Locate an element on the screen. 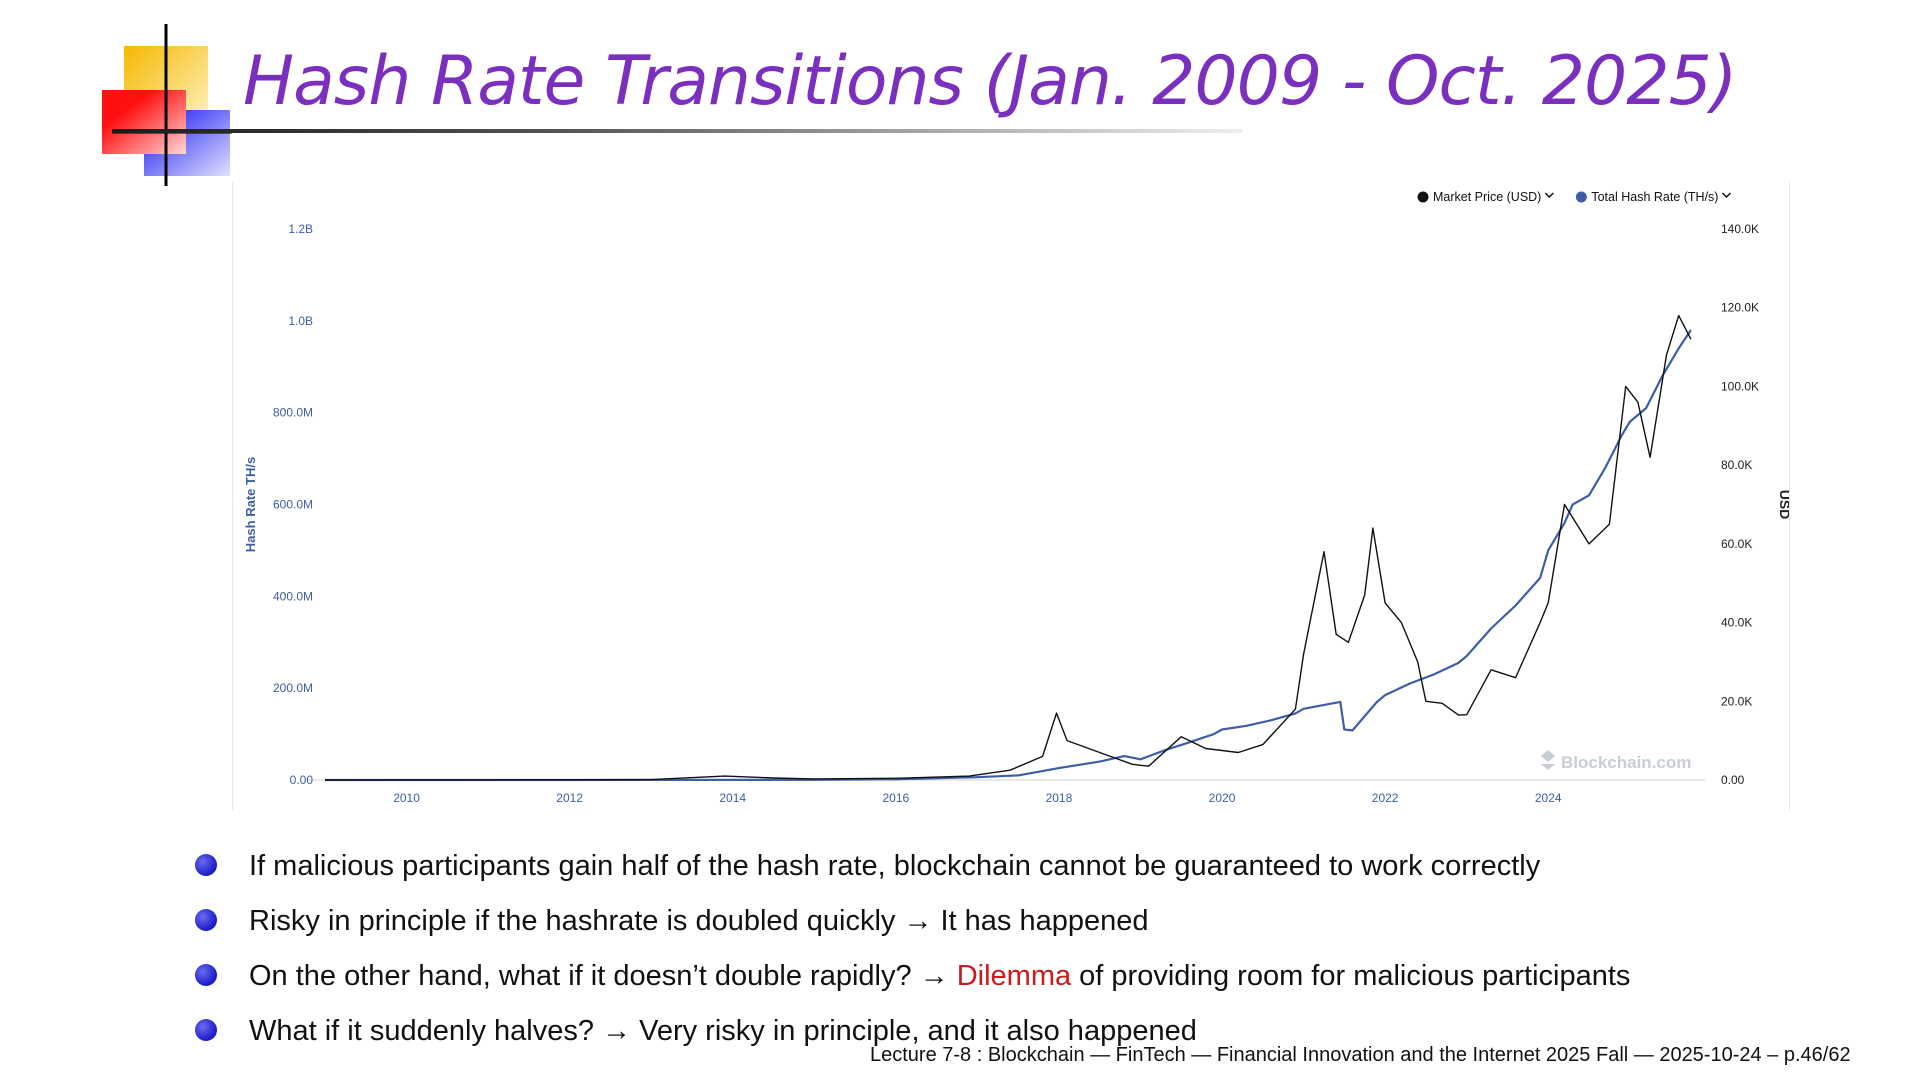  x-tick-label: 2014 is located at coordinates (732, 798).